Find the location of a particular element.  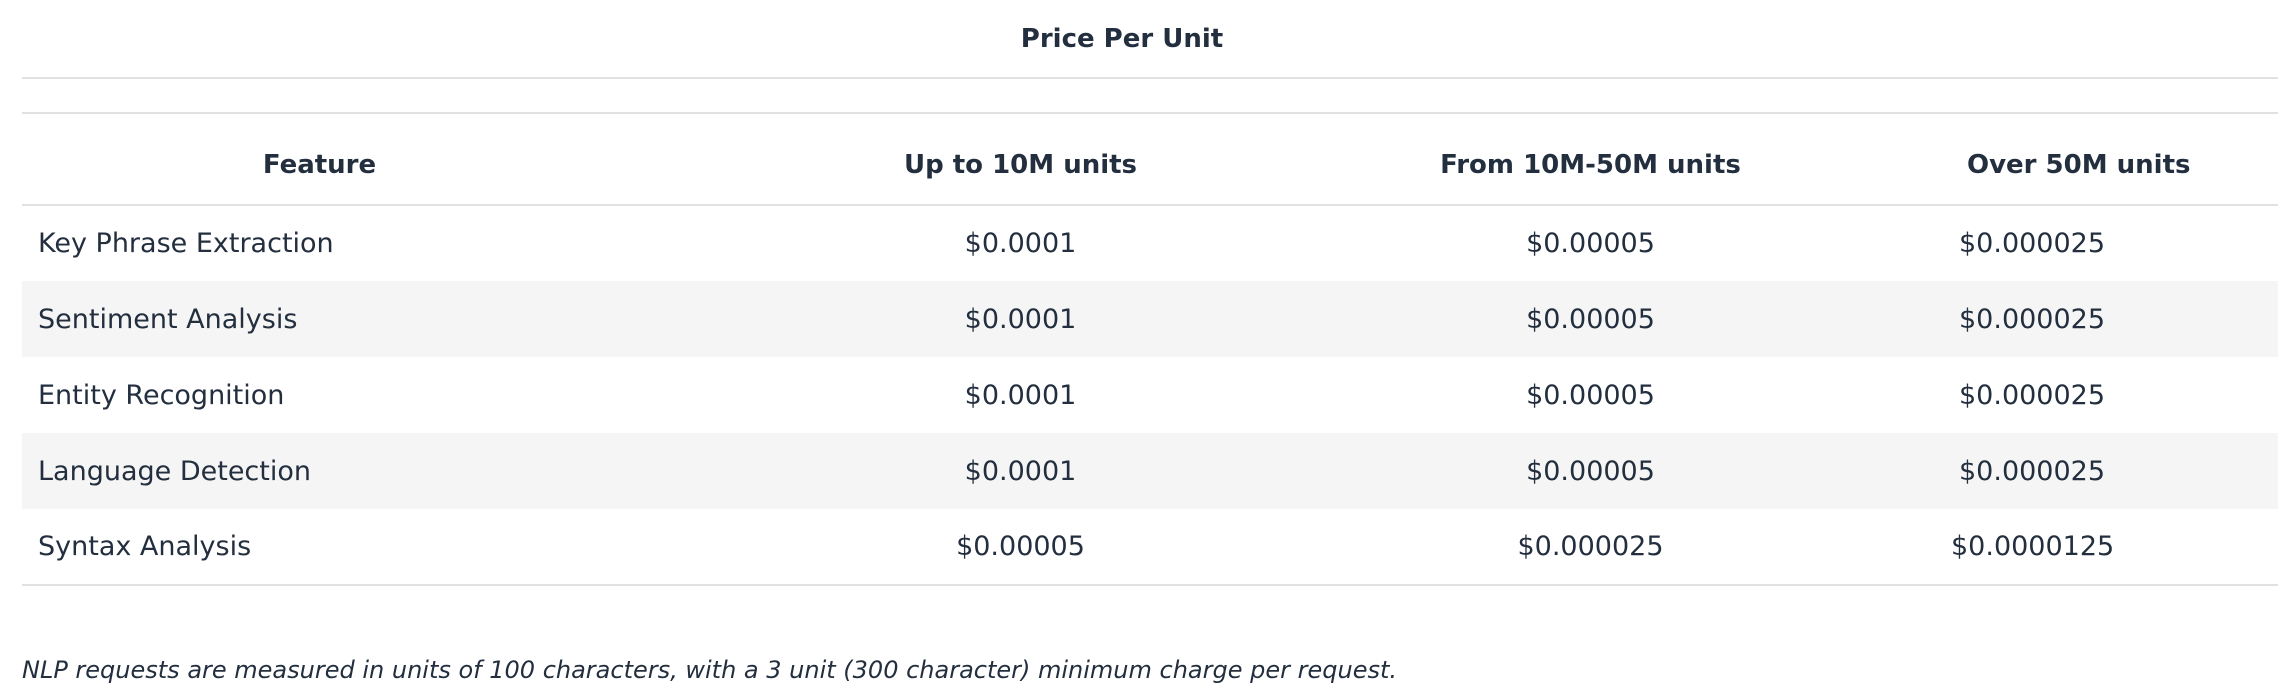

table-caption: Price Per Unit is located at coordinates (1150, 39).